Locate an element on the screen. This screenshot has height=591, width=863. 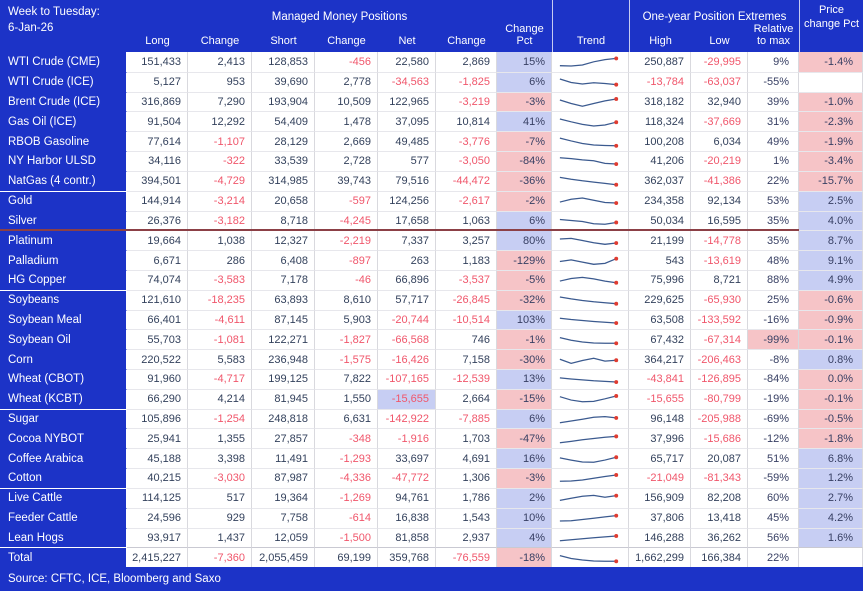
low-cell: -29,995 is located at coordinates (719, 62).